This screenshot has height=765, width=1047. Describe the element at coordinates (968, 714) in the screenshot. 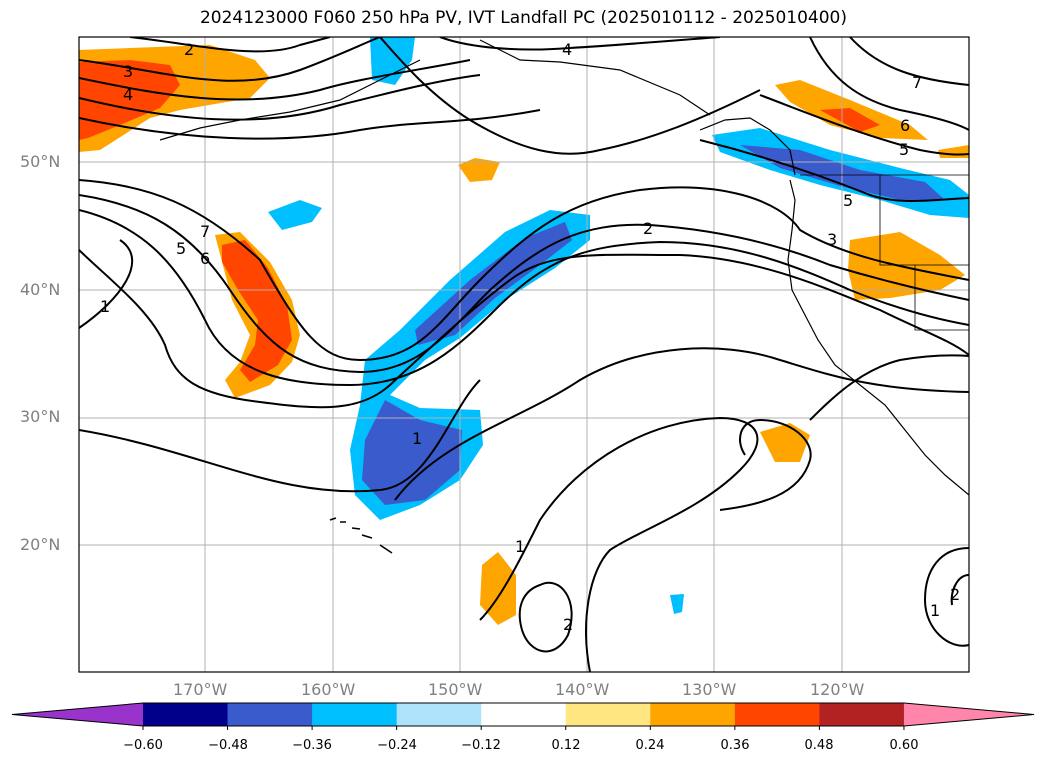

I see `colorbar-extend-max` at that location.